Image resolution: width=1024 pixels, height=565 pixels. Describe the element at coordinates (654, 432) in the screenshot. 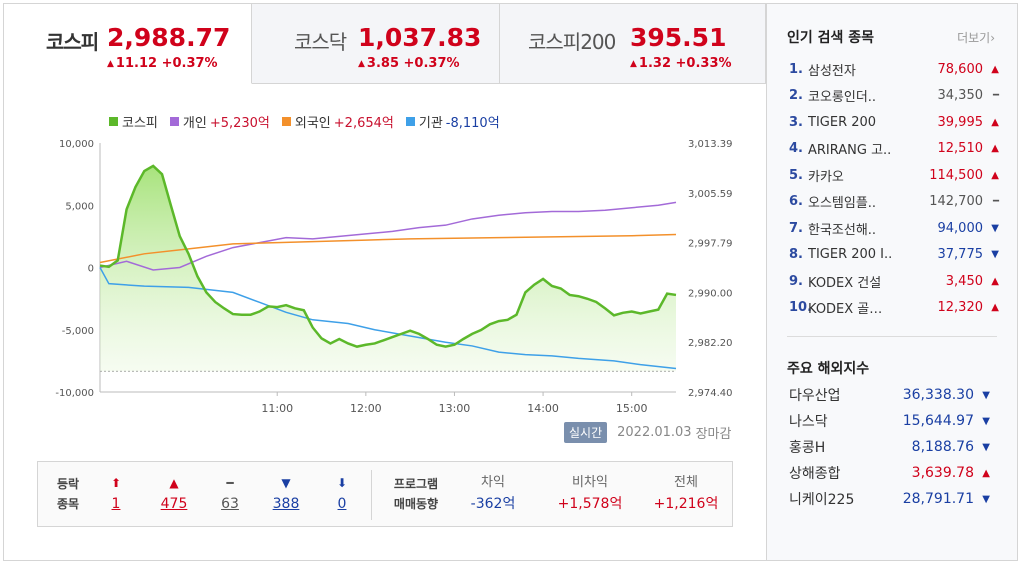

I see `chart-date: 2022.01.03` at that location.